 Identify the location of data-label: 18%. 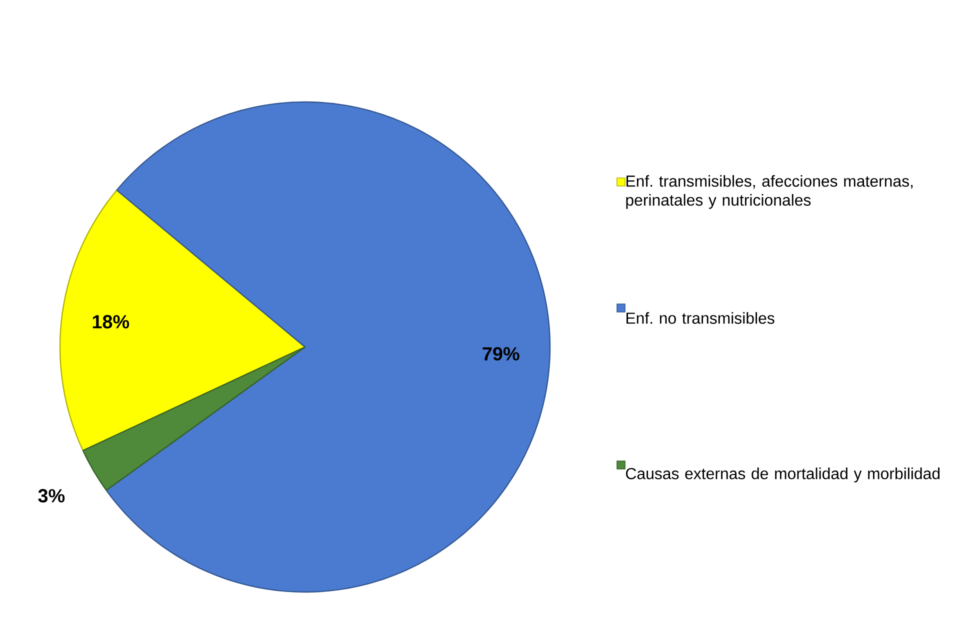
(111, 321).